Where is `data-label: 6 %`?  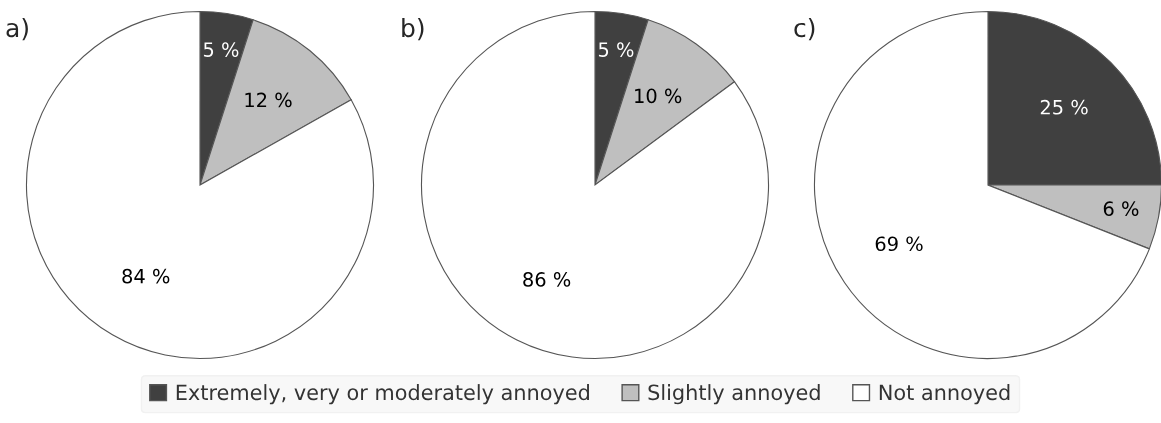
data-label: 6 % is located at coordinates (1121, 208).